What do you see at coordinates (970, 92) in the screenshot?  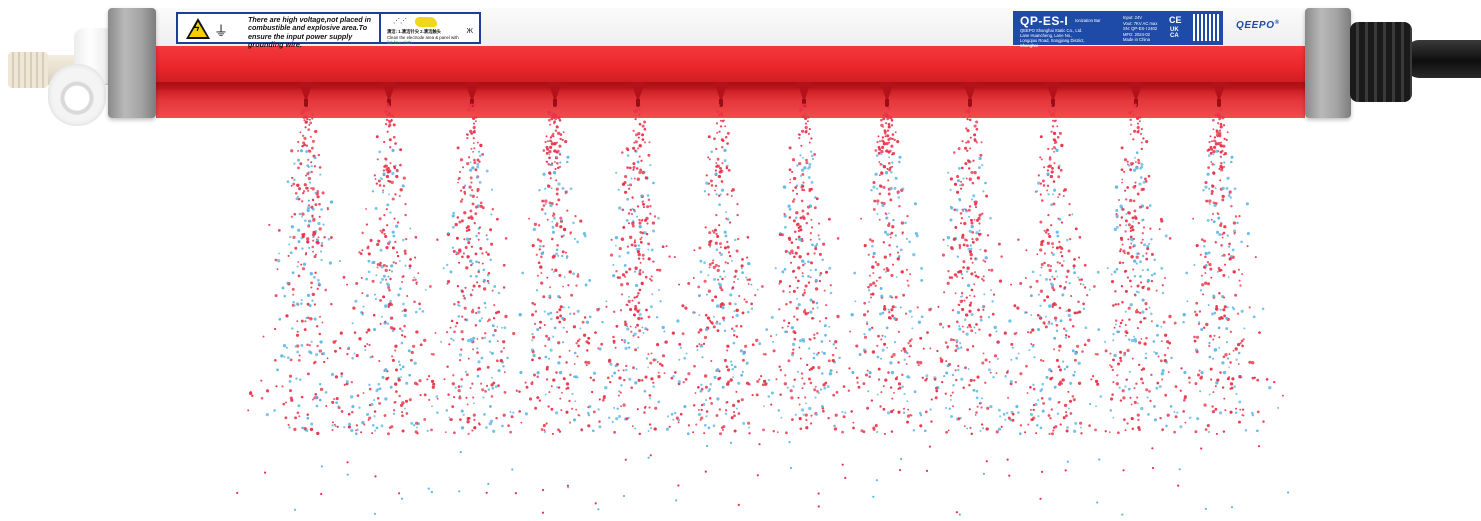 I see `emitter-nozzle` at bounding box center [970, 92].